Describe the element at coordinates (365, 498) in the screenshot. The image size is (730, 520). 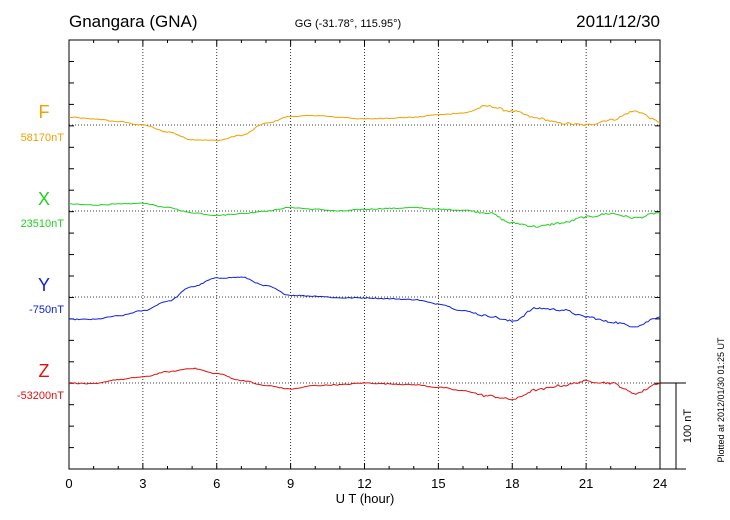
I see `x-axis-label: U T (hour)` at that location.